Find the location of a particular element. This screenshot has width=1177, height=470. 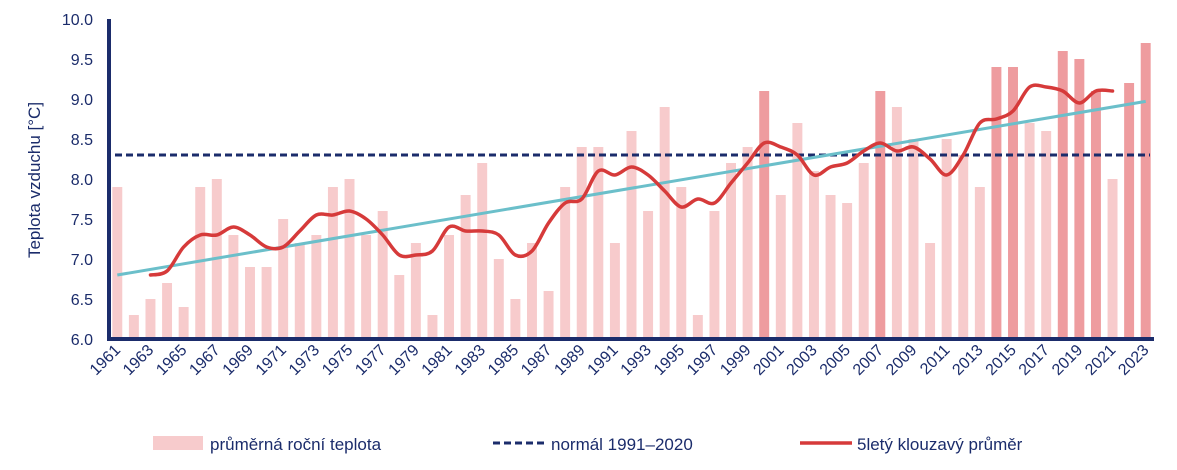

bar-1984 is located at coordinates (498, 299).